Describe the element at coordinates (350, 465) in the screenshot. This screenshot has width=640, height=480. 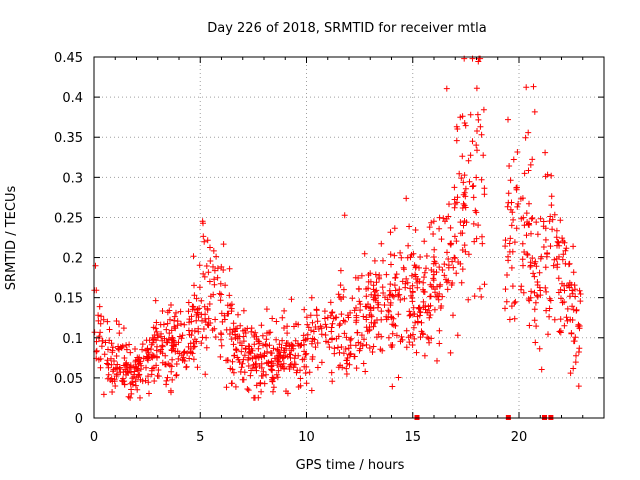
I see `x-axis-label: GPS time / hours` at that location.